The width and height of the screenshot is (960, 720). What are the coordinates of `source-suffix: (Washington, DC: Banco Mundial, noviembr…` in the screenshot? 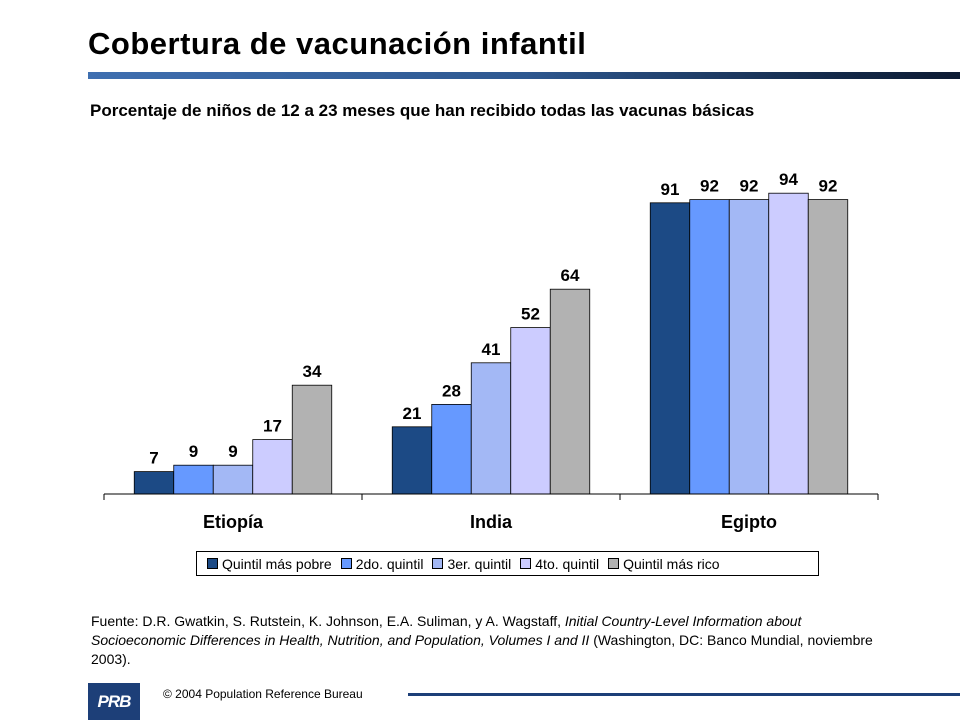 It's located at (482, 649).